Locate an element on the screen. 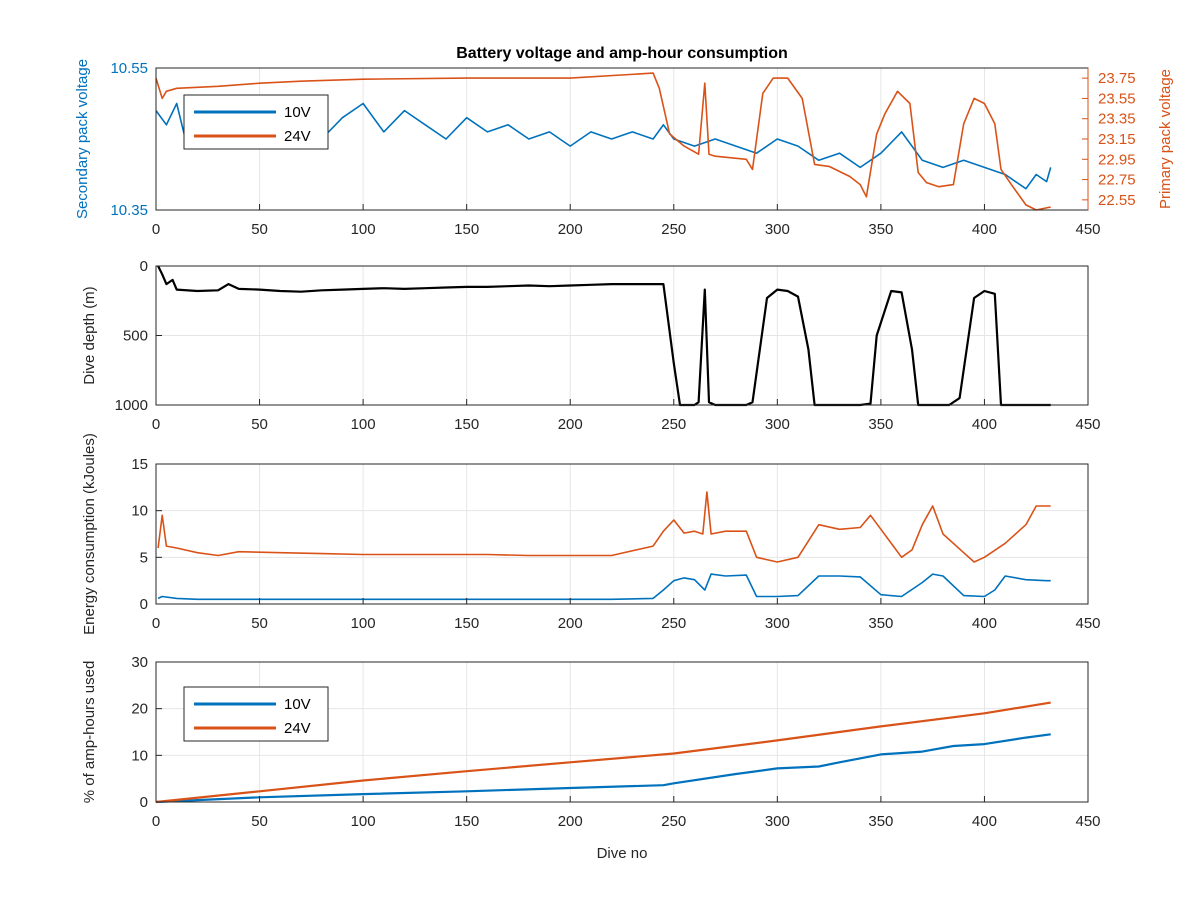 This screenshot has width=1200, height=900. y-axis-label: Energy consumption (kJoules) is located at coordinates (89, 534).